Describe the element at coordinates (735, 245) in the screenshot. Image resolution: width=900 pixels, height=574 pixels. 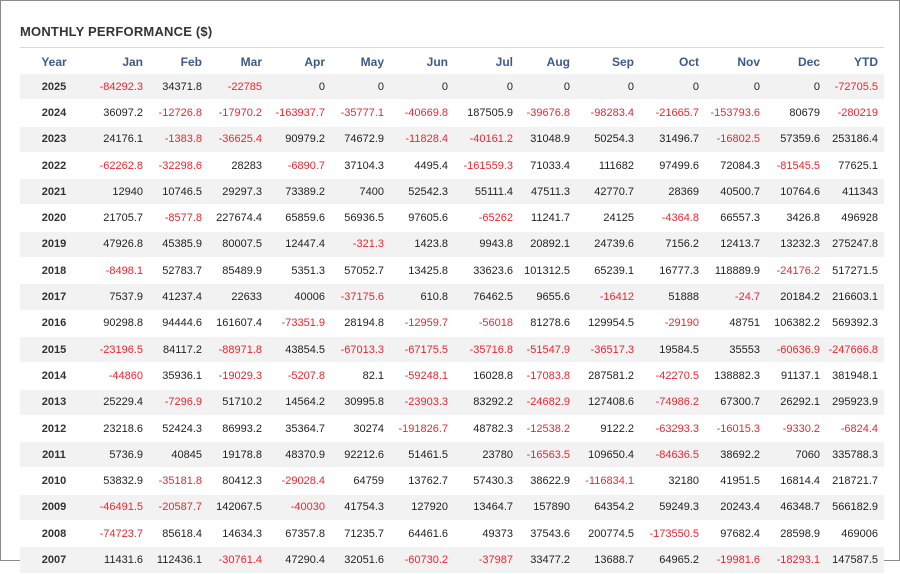
I see `value-cell-nov: 12413.7` at that location.